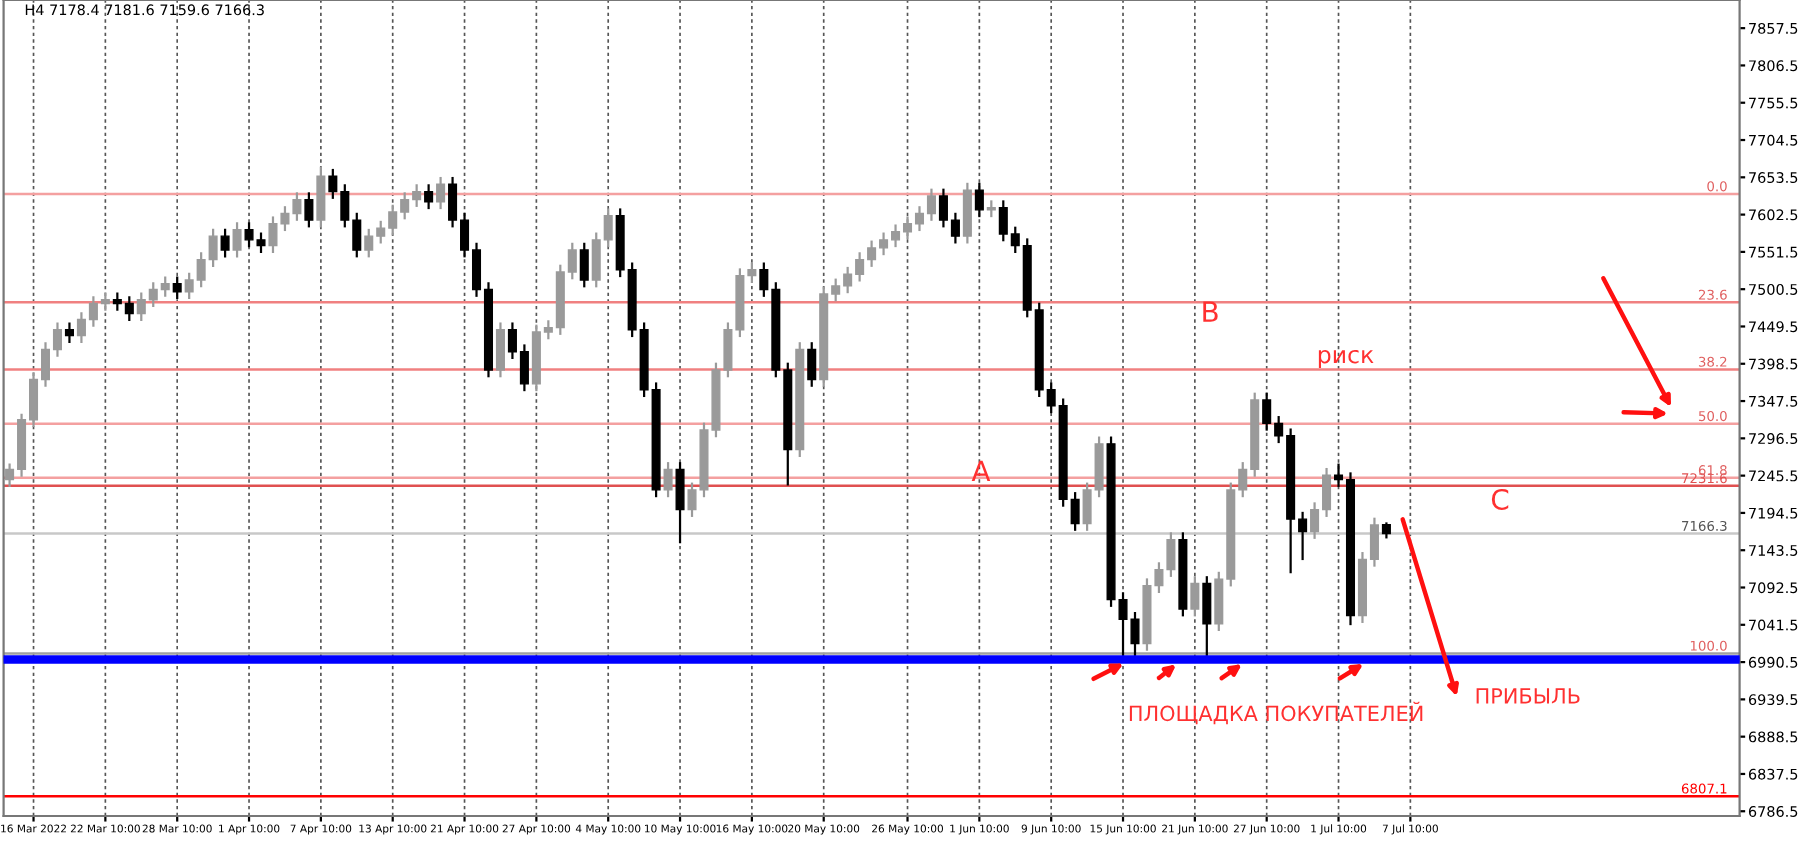 This screenshot has width=1800, height=842. I want to click on annotation: ПЛОЩАДКА ПОКУПАТЕЛЕЙ, so click(1276, 713).